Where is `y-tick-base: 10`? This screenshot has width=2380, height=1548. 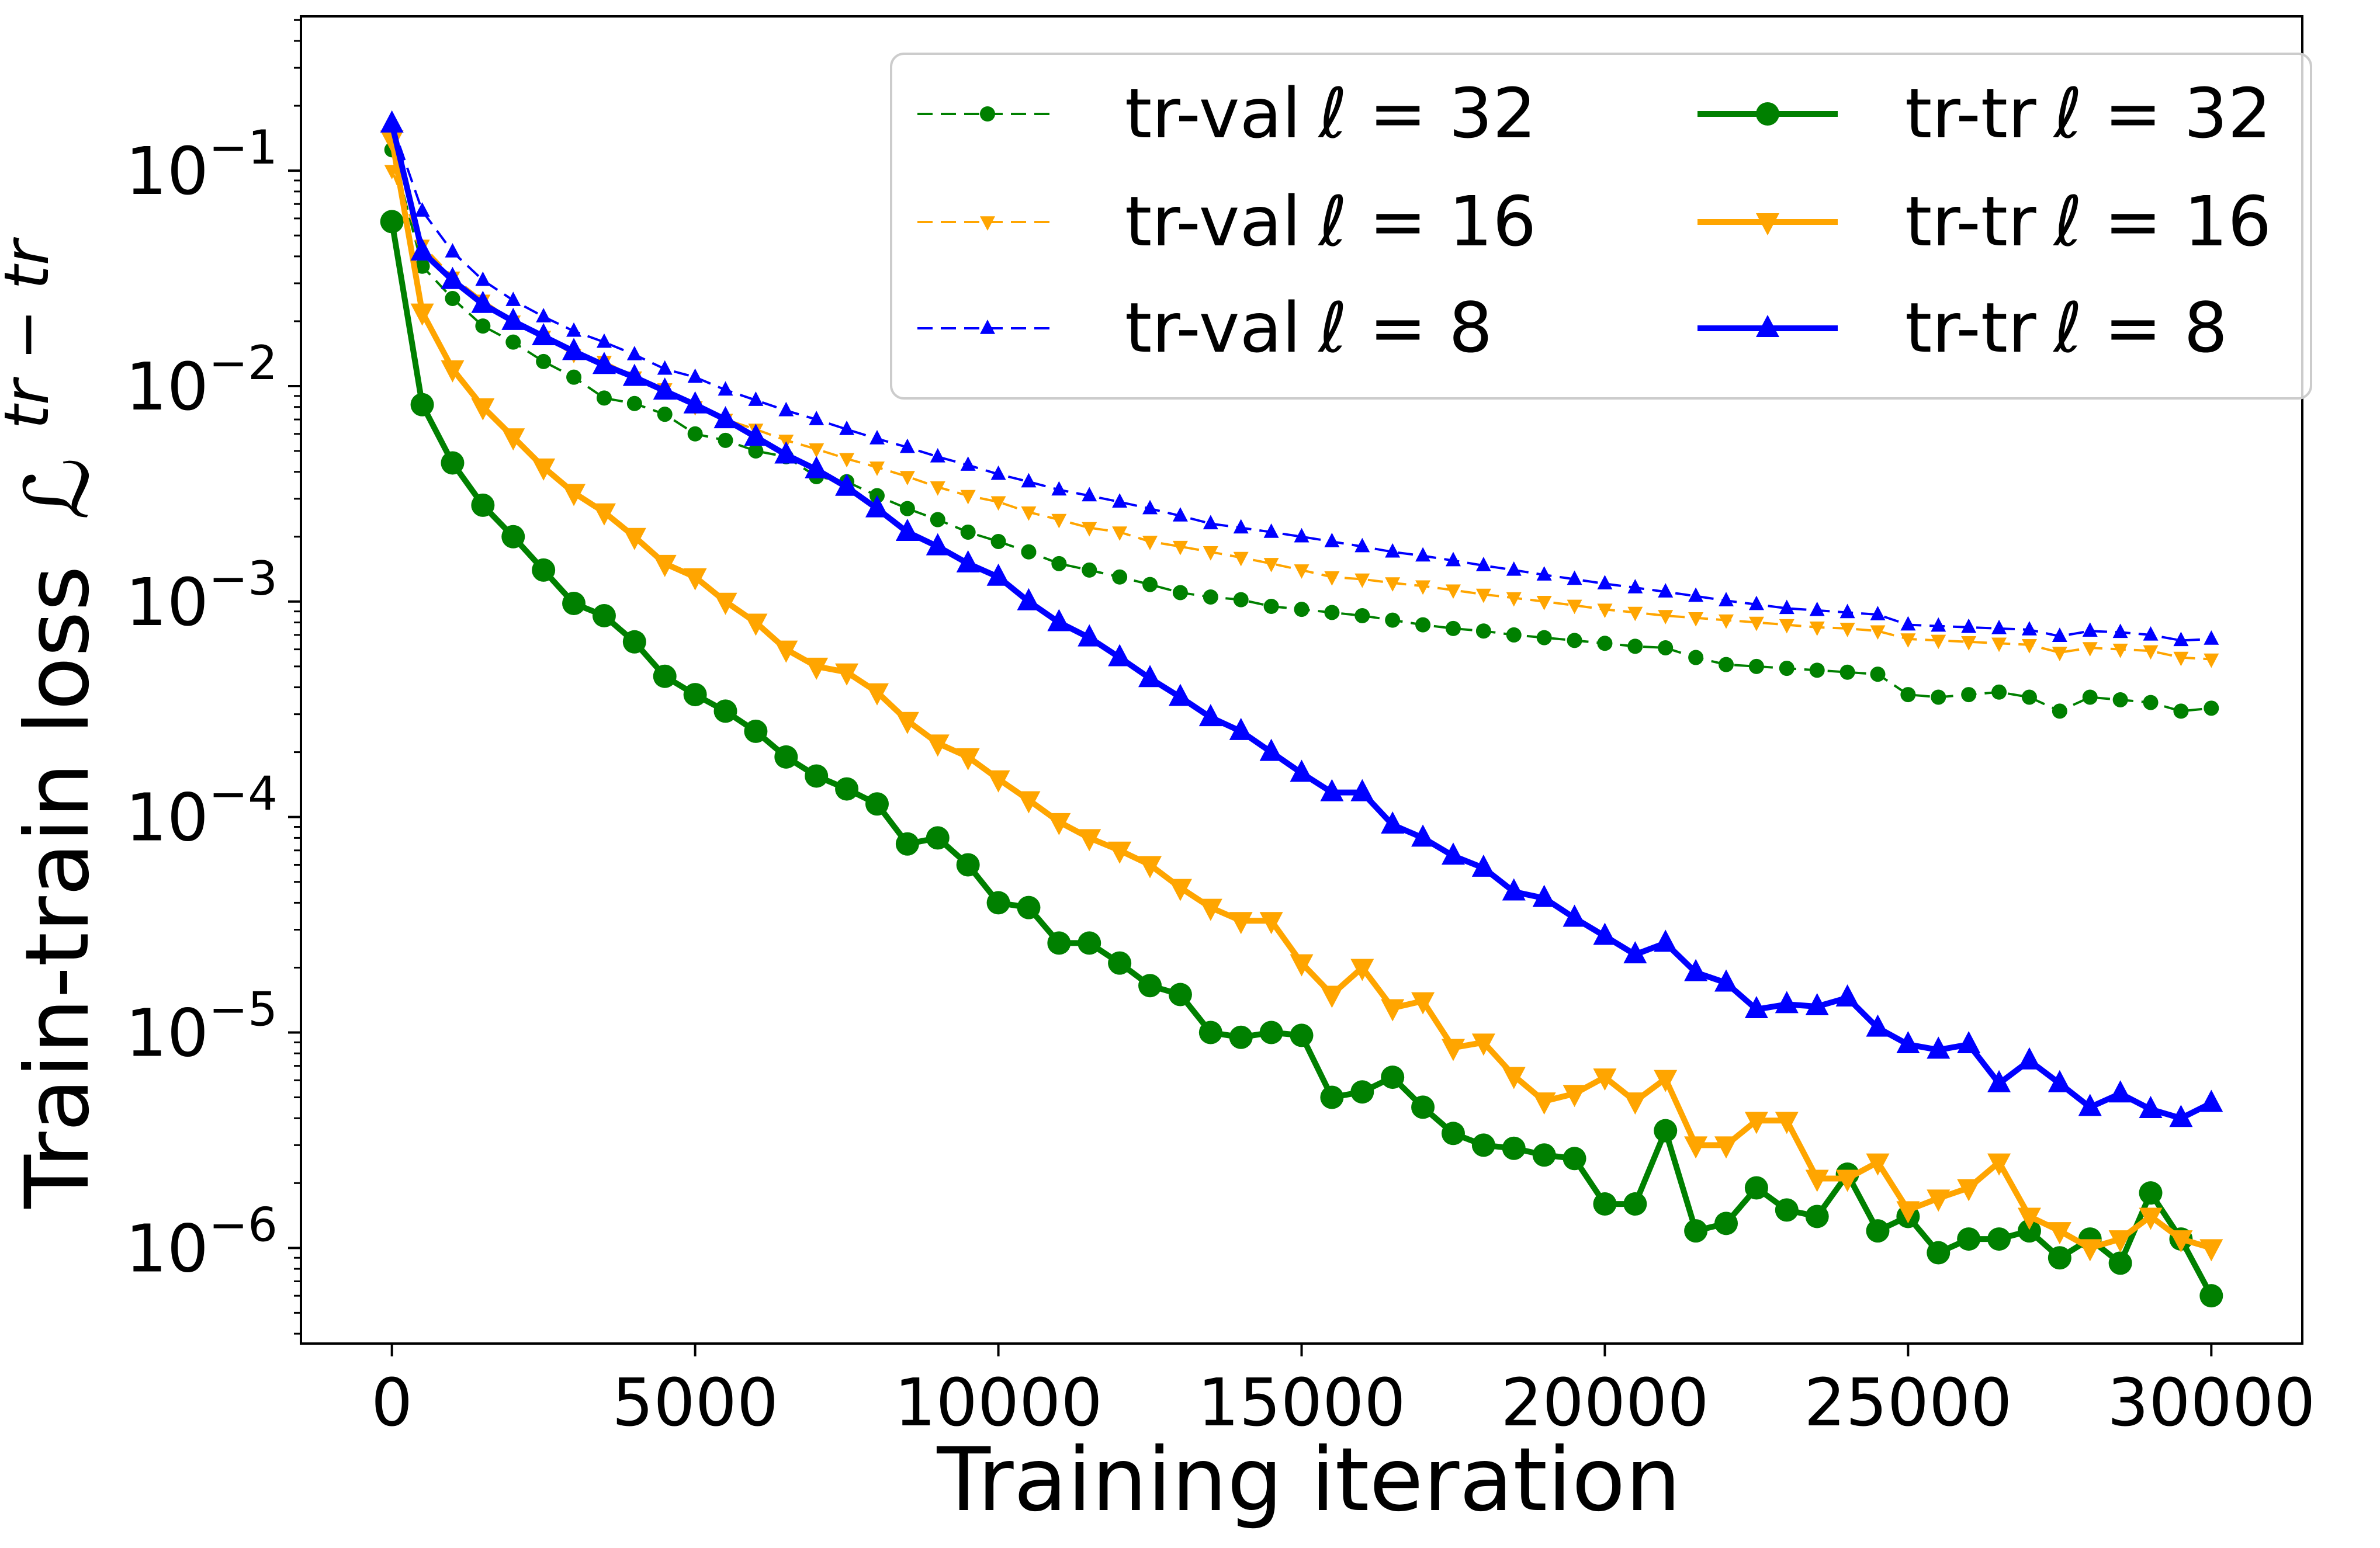
y-tick-base: 10 is located at coordinates (167, 603).